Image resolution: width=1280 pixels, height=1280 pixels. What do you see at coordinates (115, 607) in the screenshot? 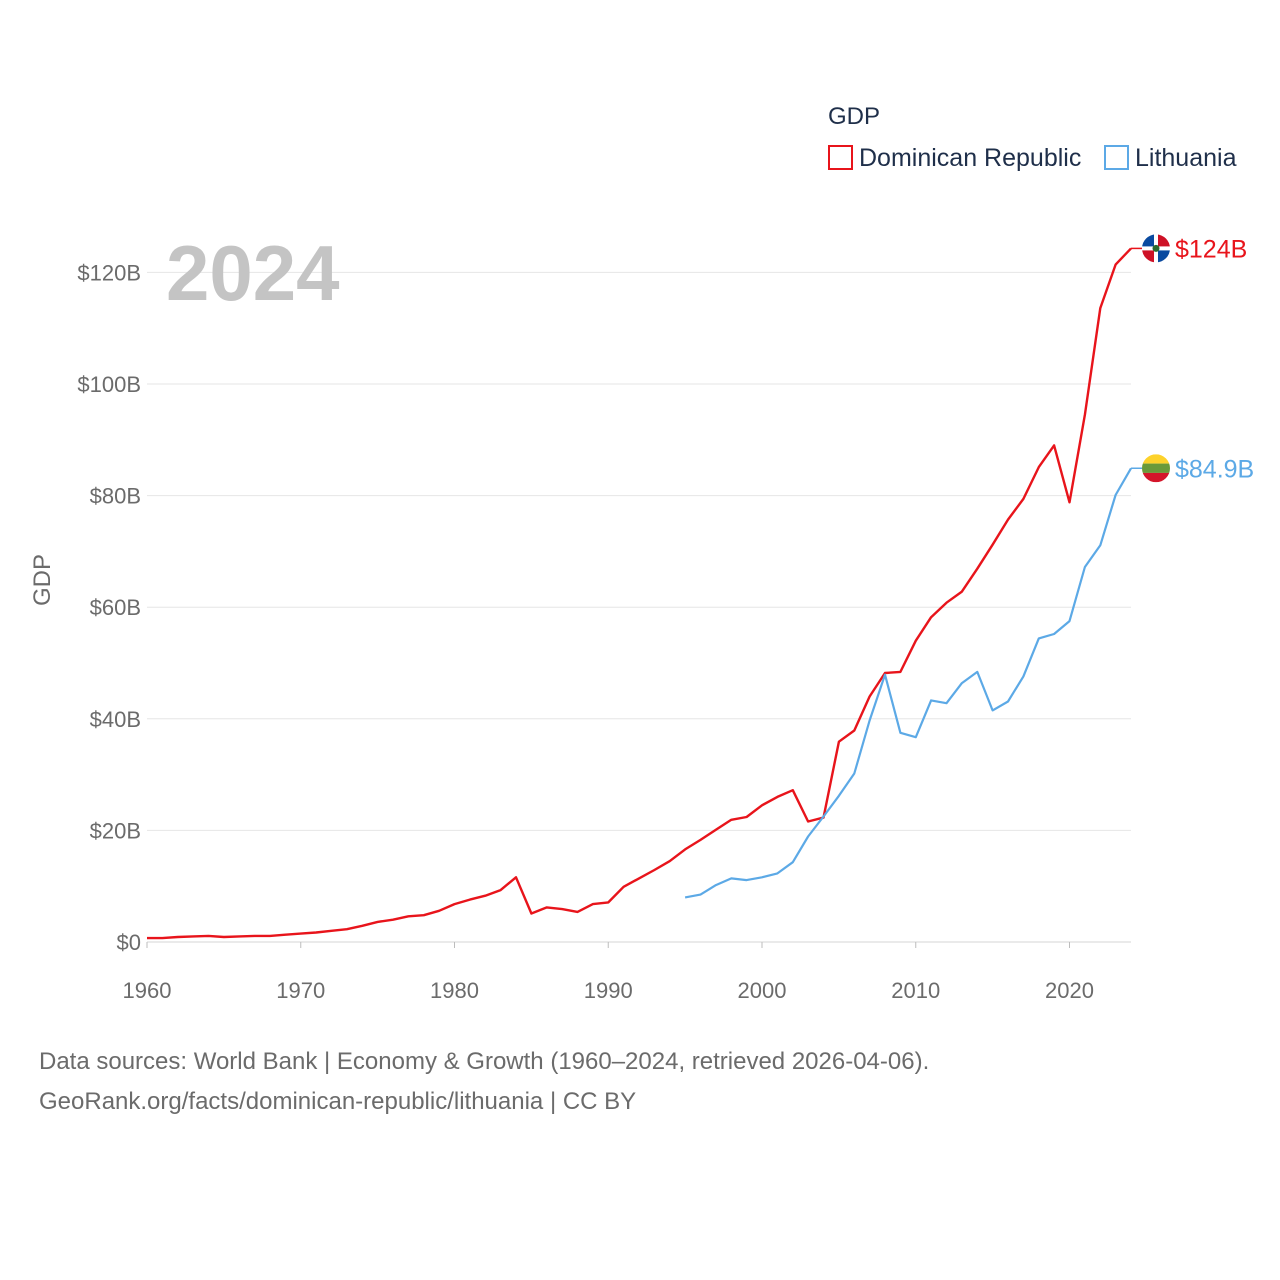
I see `y-tick-label: $60B` at bounding box center [115, 607].